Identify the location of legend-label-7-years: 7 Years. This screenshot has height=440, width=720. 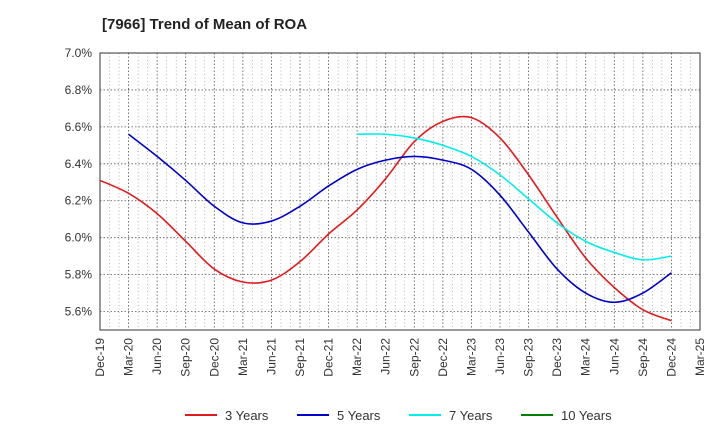
(471, 415).